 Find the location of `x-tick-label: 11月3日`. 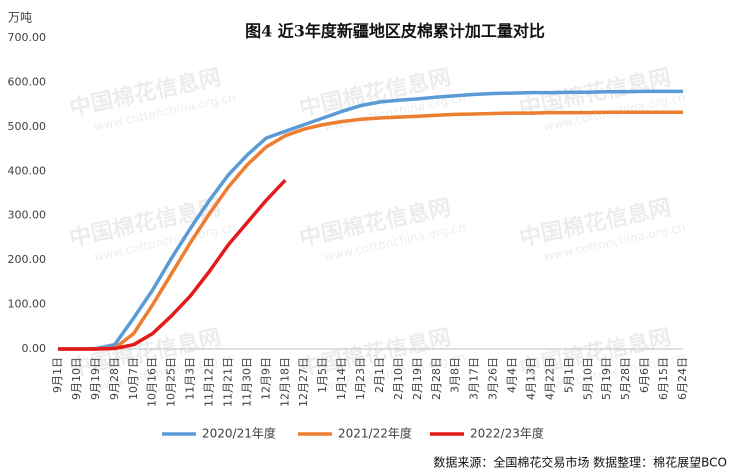

x-tick-label: 11月3日 is located at coordinates (190, 378).